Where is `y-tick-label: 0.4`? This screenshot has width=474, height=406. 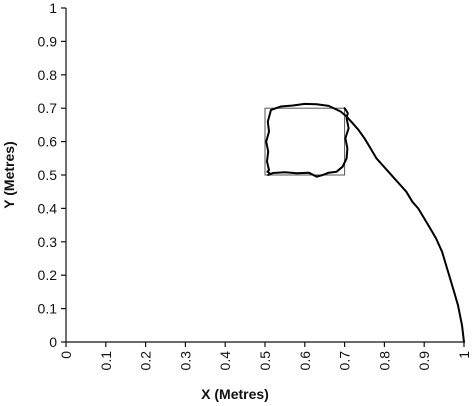 y-tick-label: 0.4 is located at coordinates (48, 208).